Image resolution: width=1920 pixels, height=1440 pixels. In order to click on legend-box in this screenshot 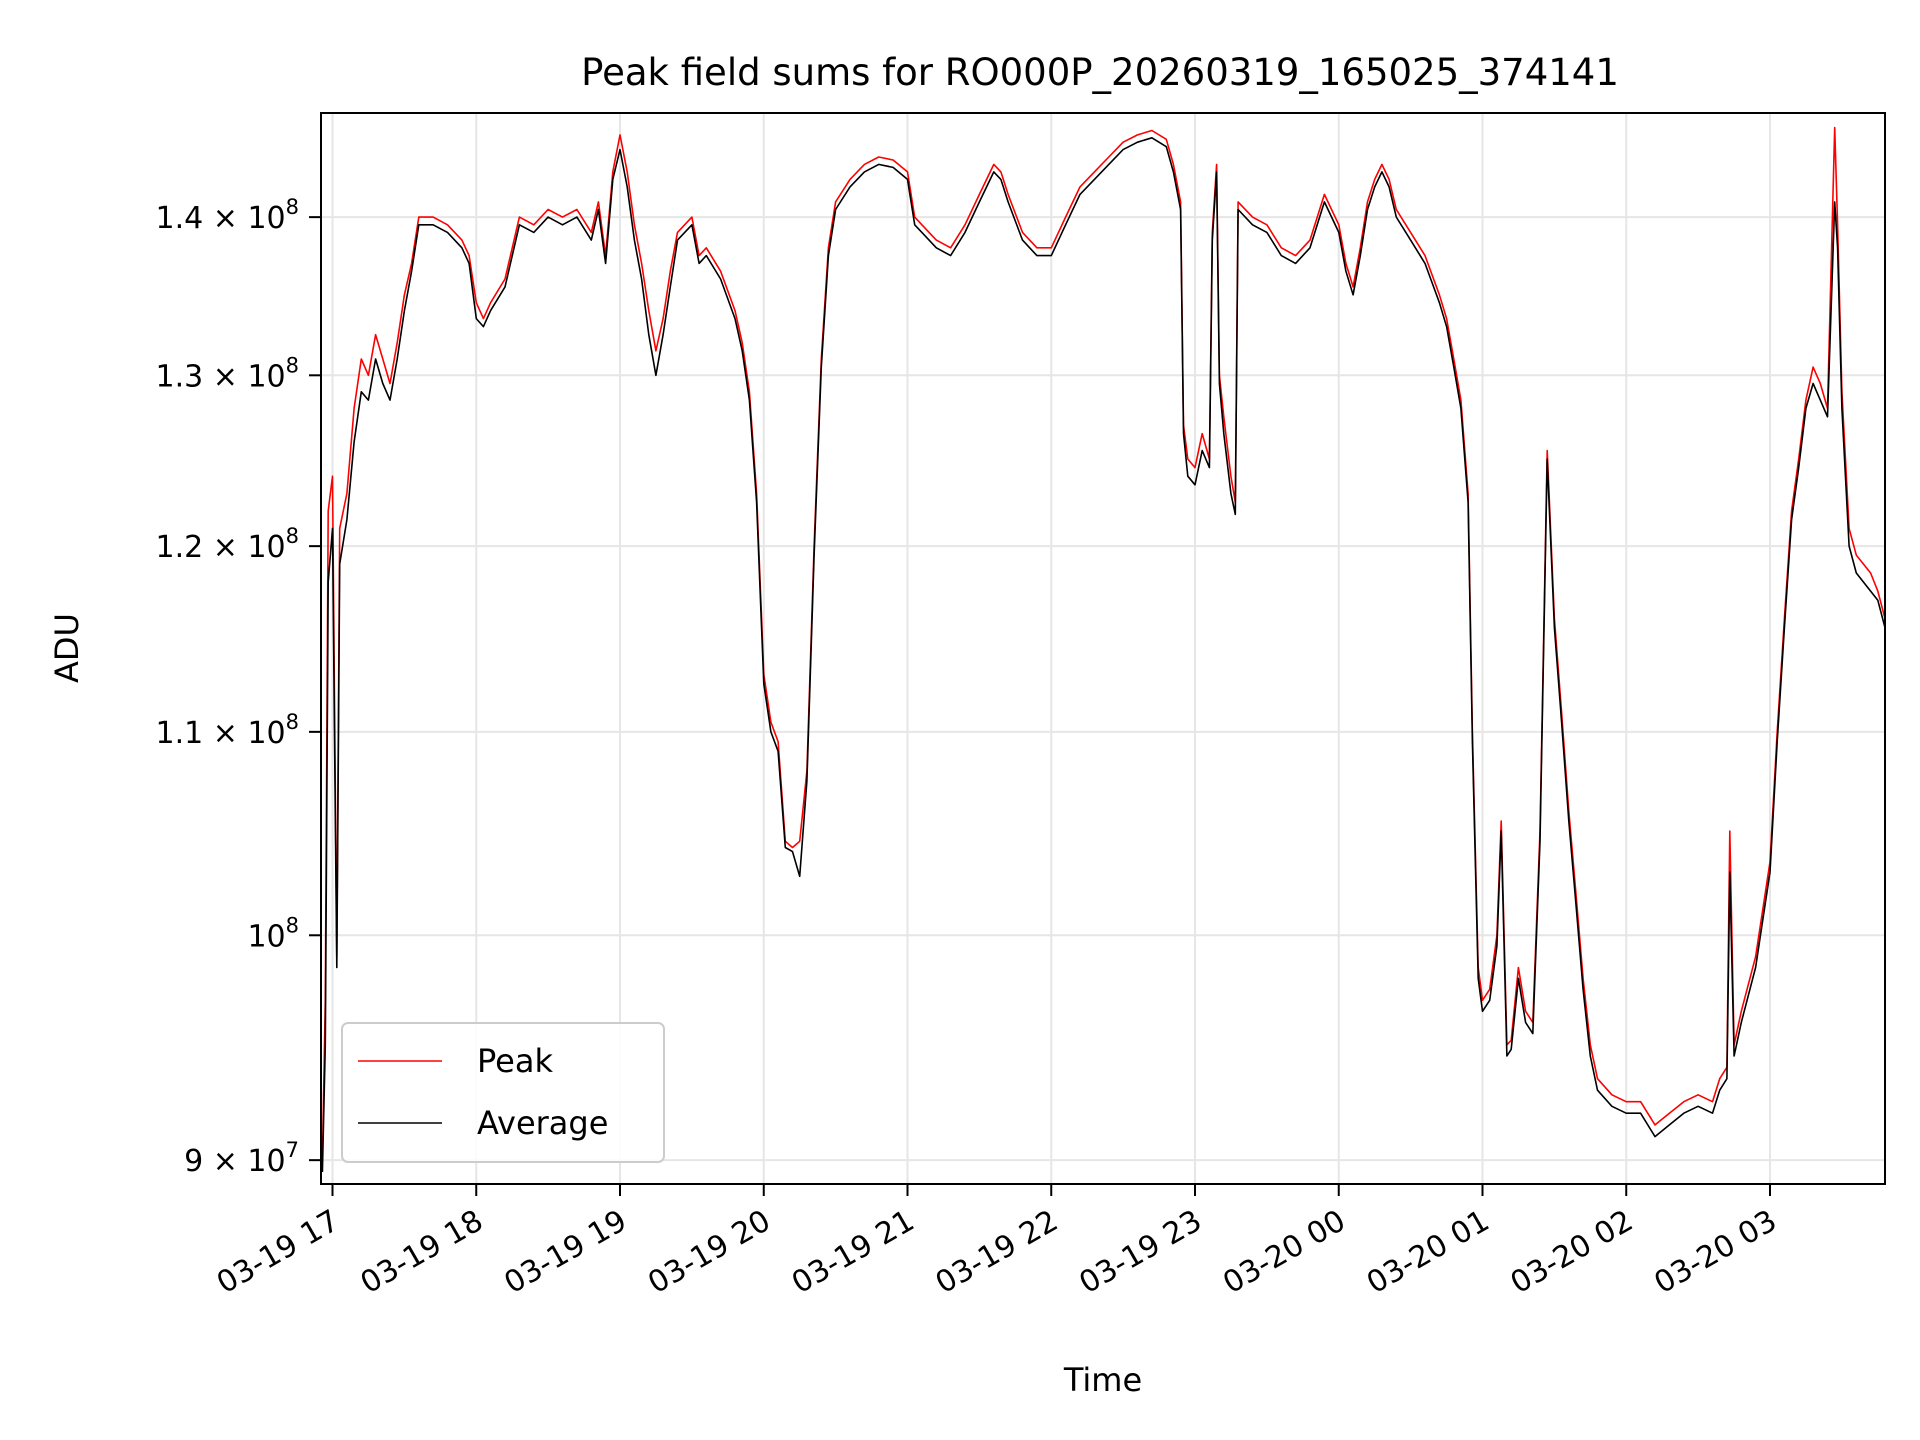, I will do `click(503, 1092)`.